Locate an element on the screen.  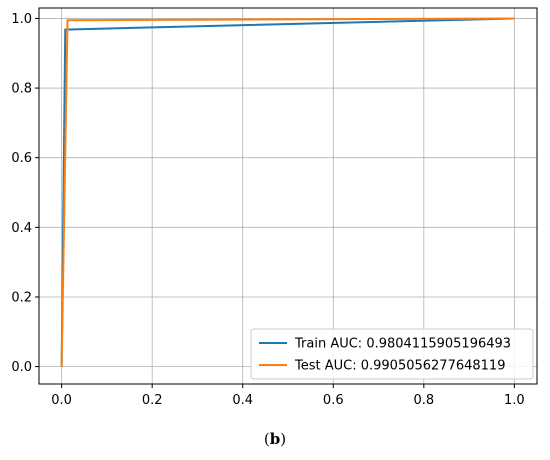
y-tick-label: 1.0 is located at coordinates (21, 19).